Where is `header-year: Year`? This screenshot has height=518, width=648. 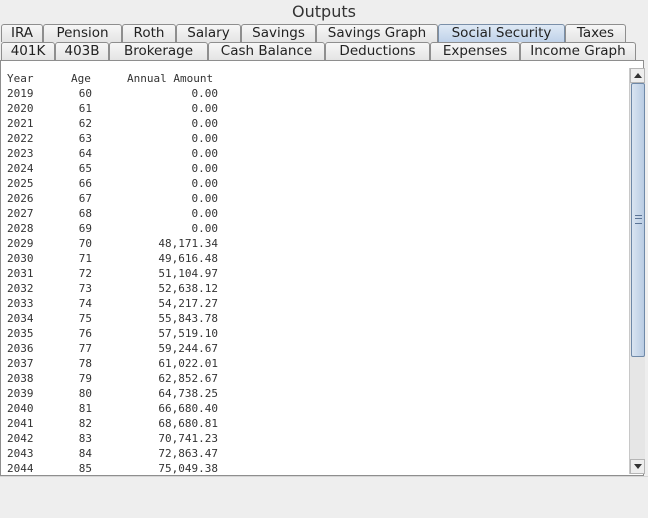 header-year: Year is located at coordinates (20, 78).